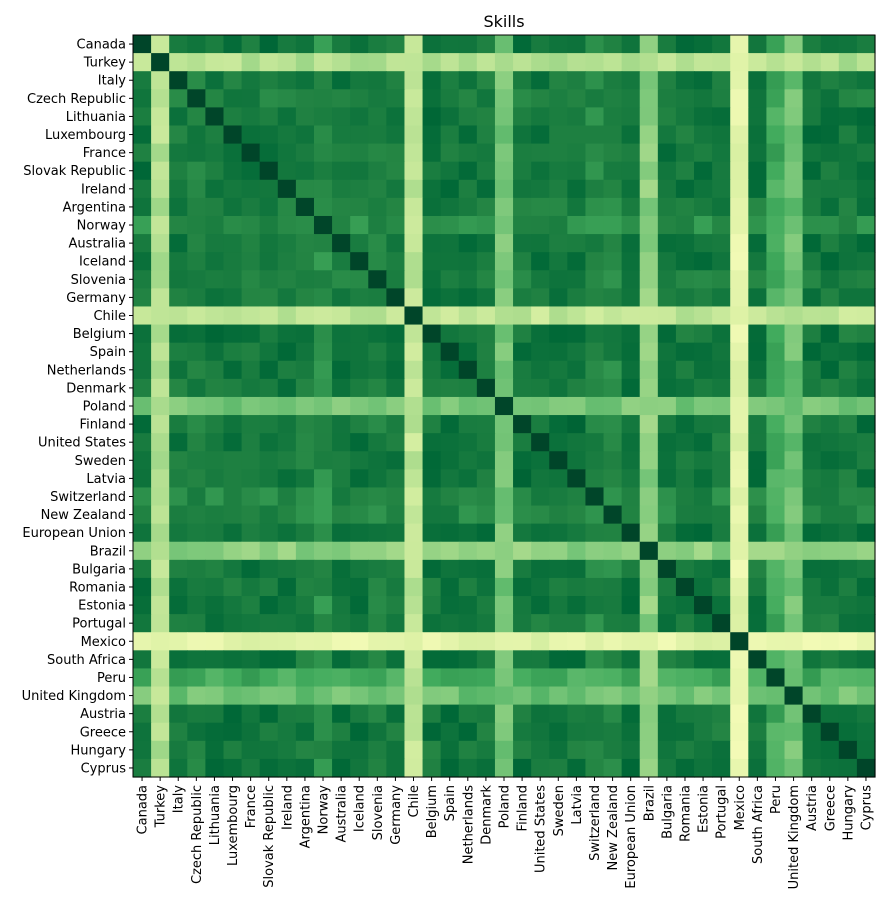 The height and width of the screenshot is (914, 890). I want to click on y-tick-label: Turkey, so click(105, 63).